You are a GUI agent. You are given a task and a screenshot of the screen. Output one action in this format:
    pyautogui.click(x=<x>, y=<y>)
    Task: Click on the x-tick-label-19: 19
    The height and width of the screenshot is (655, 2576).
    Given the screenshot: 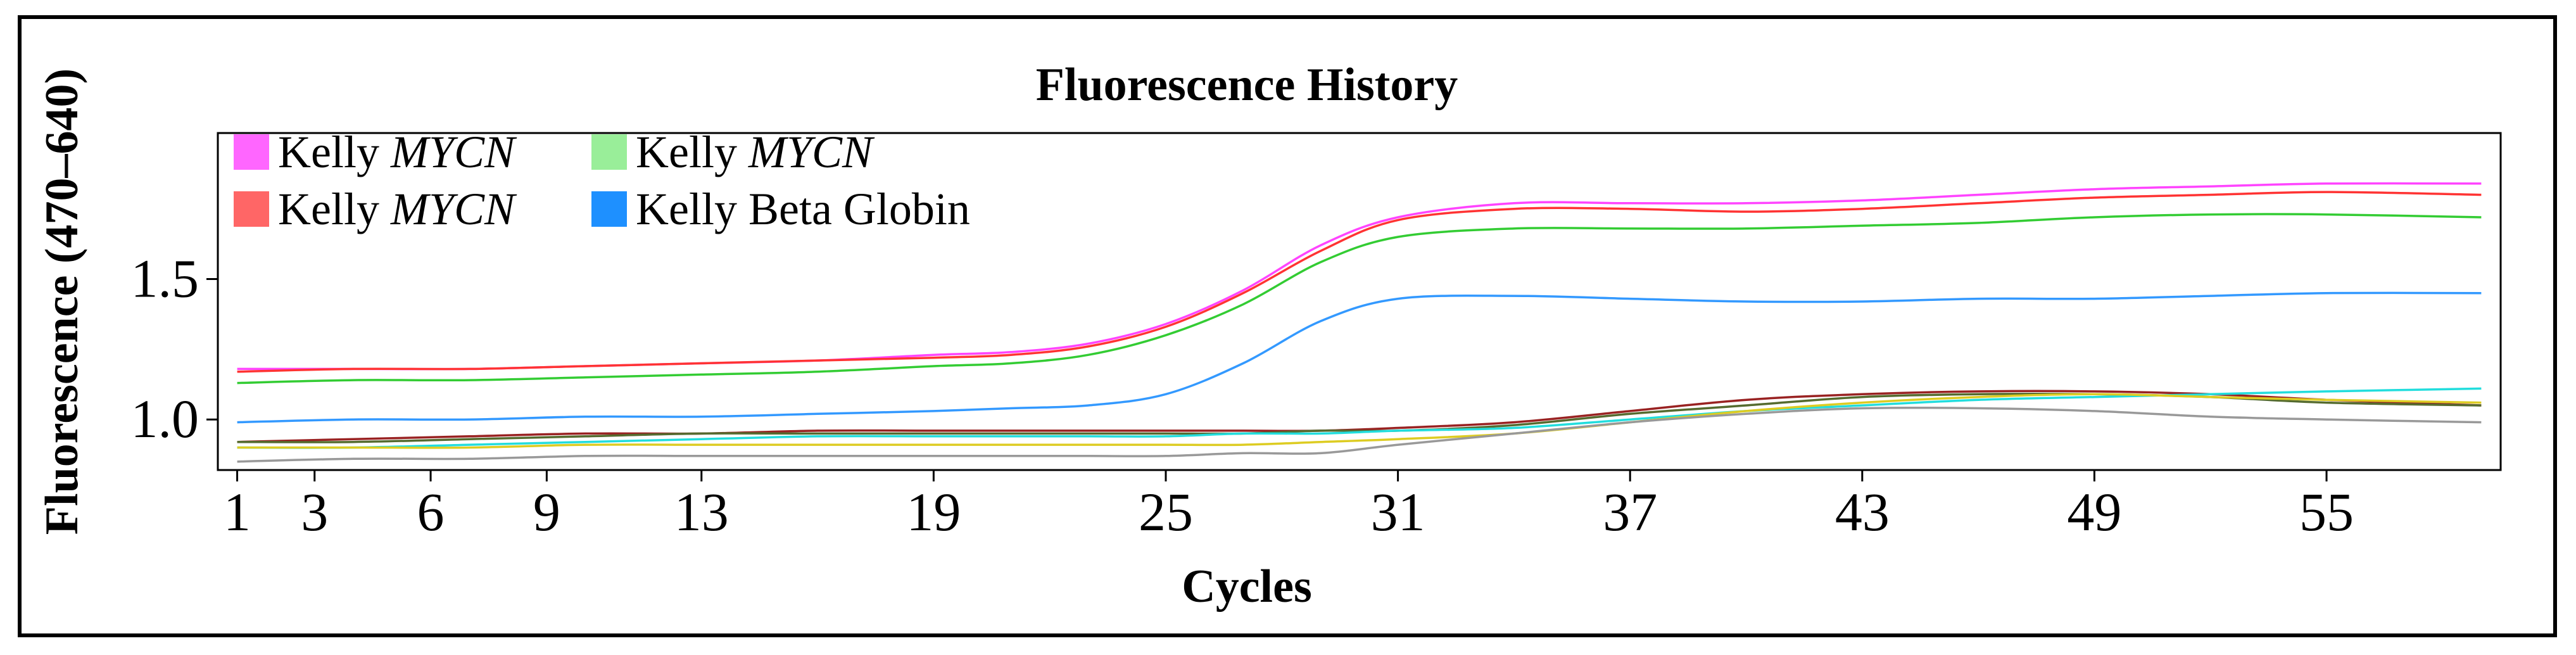 What is the action you would take?
    pyautogui.click(x=934, y=511)
    